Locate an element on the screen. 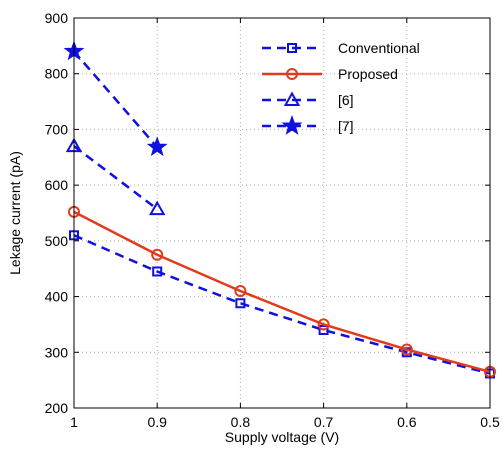 The image size is (502, 459). x-tick-label: 1 is located at coordinates (74, 422).